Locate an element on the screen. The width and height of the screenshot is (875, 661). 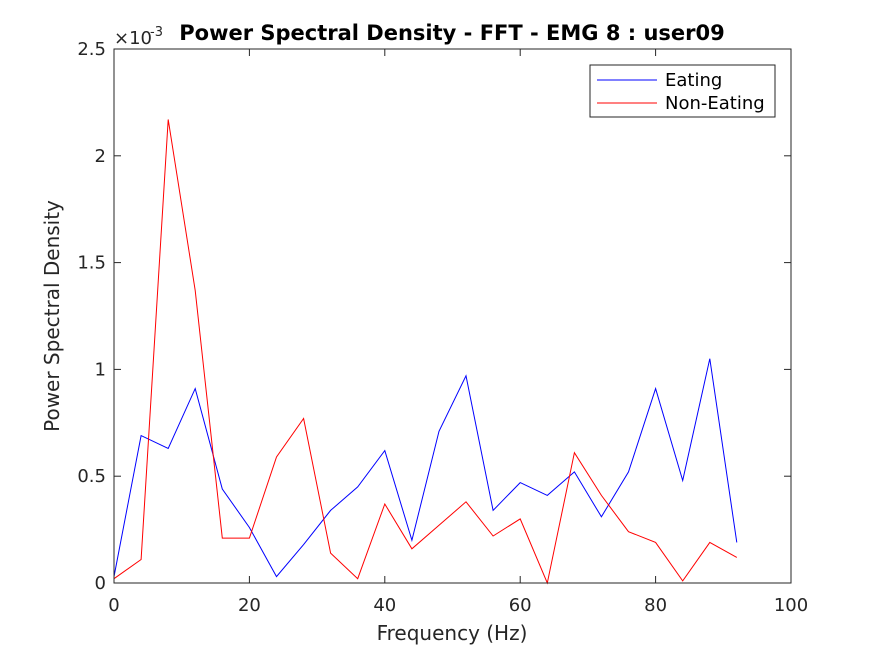
y-tick-label: 1.5 is located at coordinates (91, 263).